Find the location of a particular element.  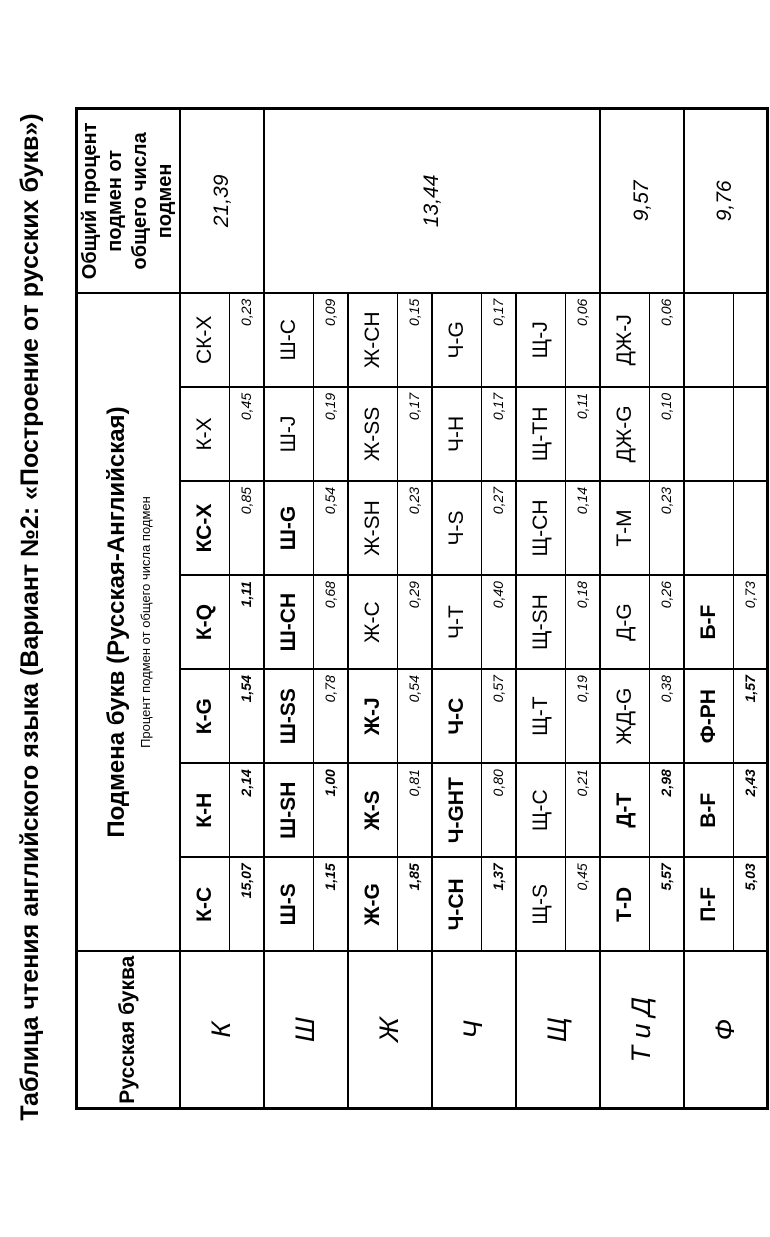

substitution-pair-cell: ЖД-G is located at coordinates (624, 716).